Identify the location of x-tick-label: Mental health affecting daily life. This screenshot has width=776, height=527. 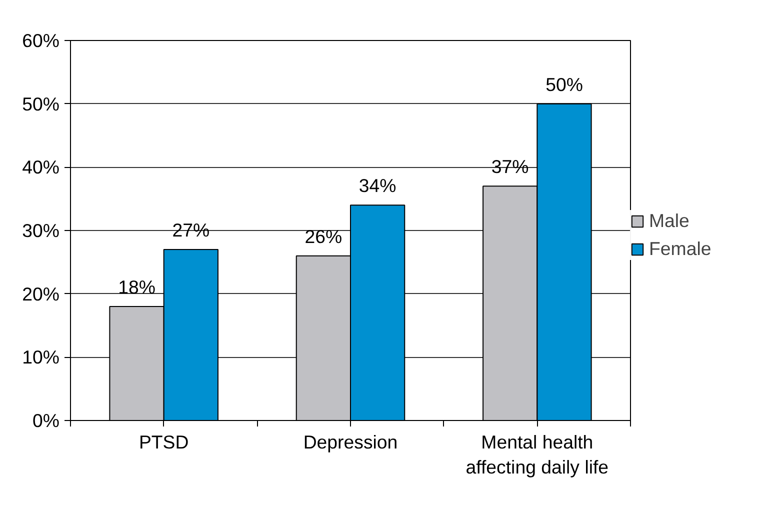
(537, 455).